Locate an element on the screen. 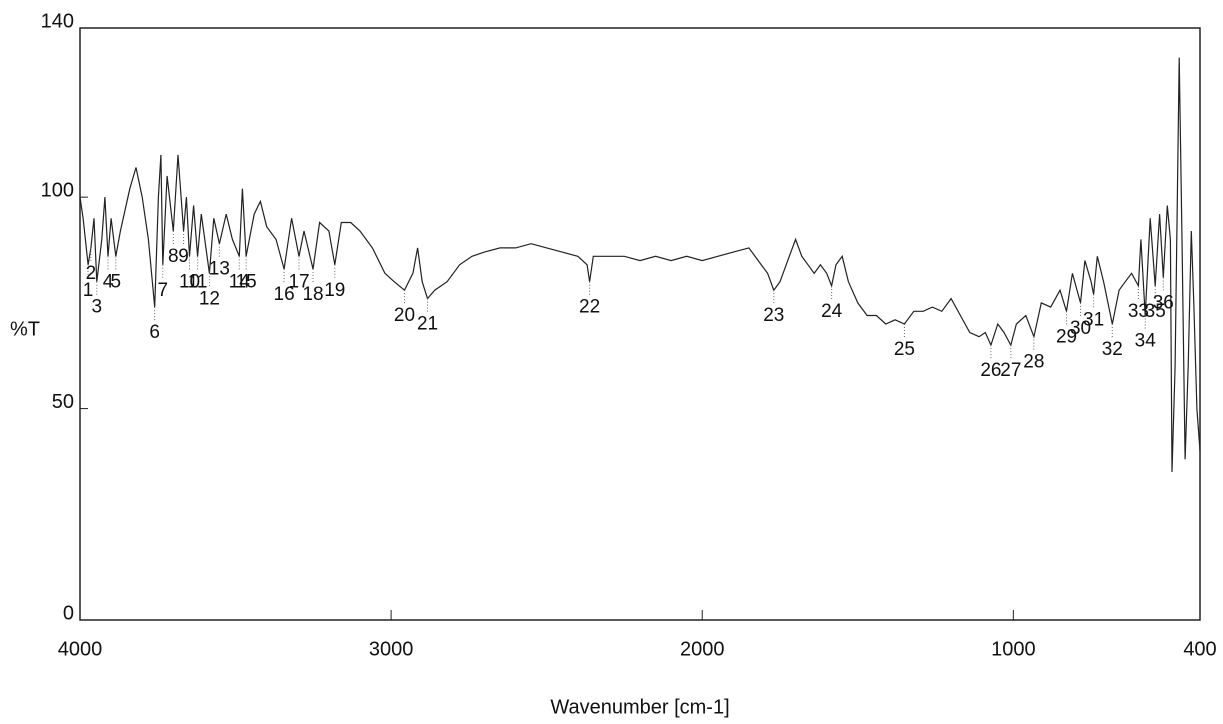 This screenshot has width=1223, height=724. peak-label: 21 is located at coordinates (427, 324).